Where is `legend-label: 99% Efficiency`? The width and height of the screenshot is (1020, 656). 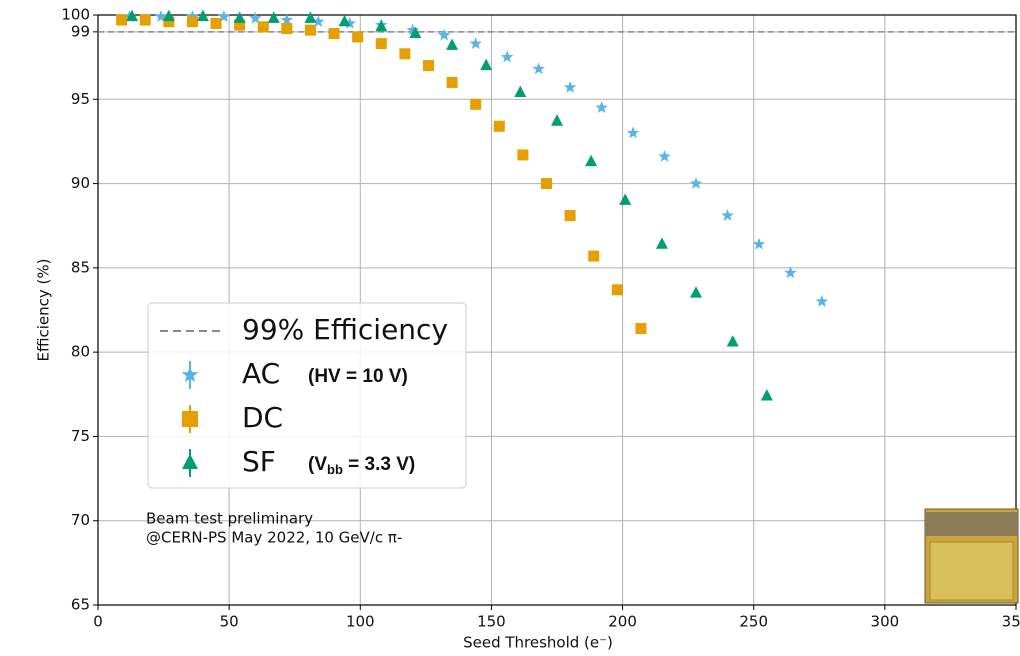
legend-label: 99% Efficiency is located at coordinates (345, 329).